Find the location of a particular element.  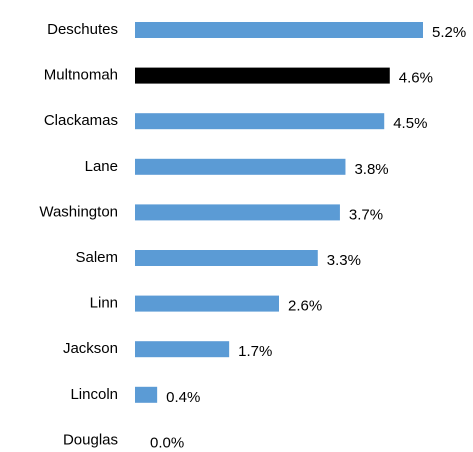

category-label: Deschutes is located at coordinates (82, 29).